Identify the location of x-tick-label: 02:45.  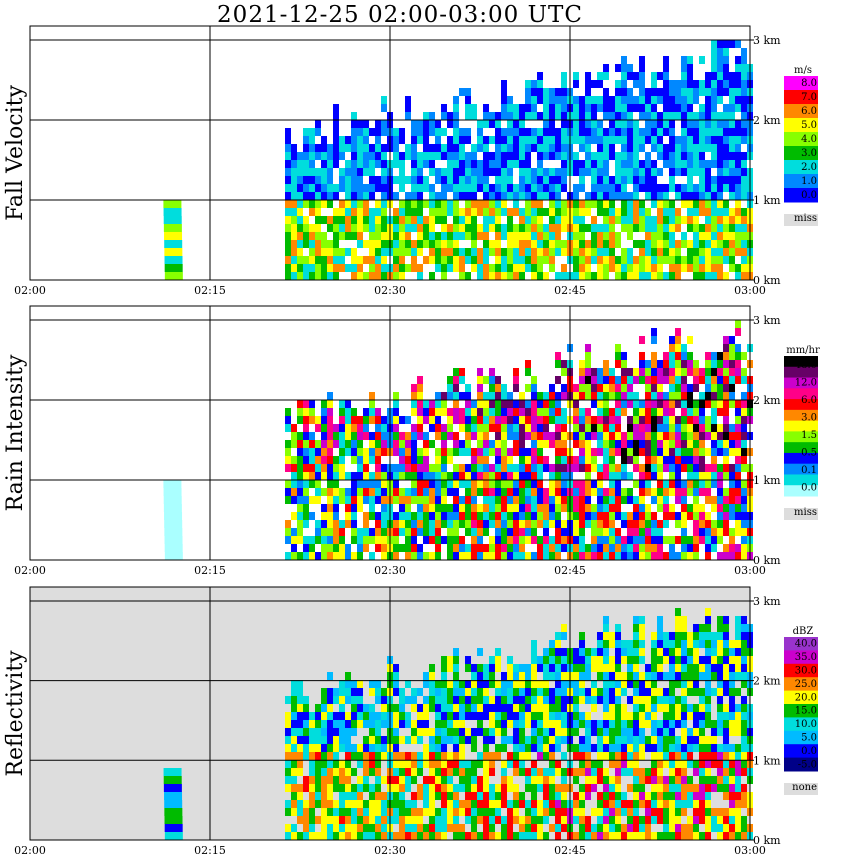
(570, 570).